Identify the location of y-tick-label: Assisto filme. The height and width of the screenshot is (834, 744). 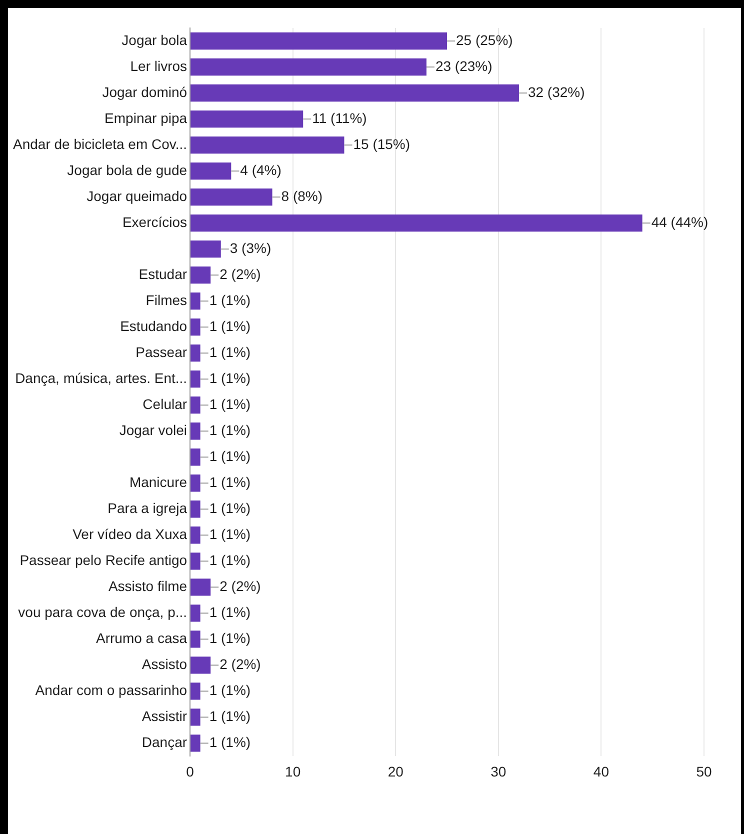
(148, 586).